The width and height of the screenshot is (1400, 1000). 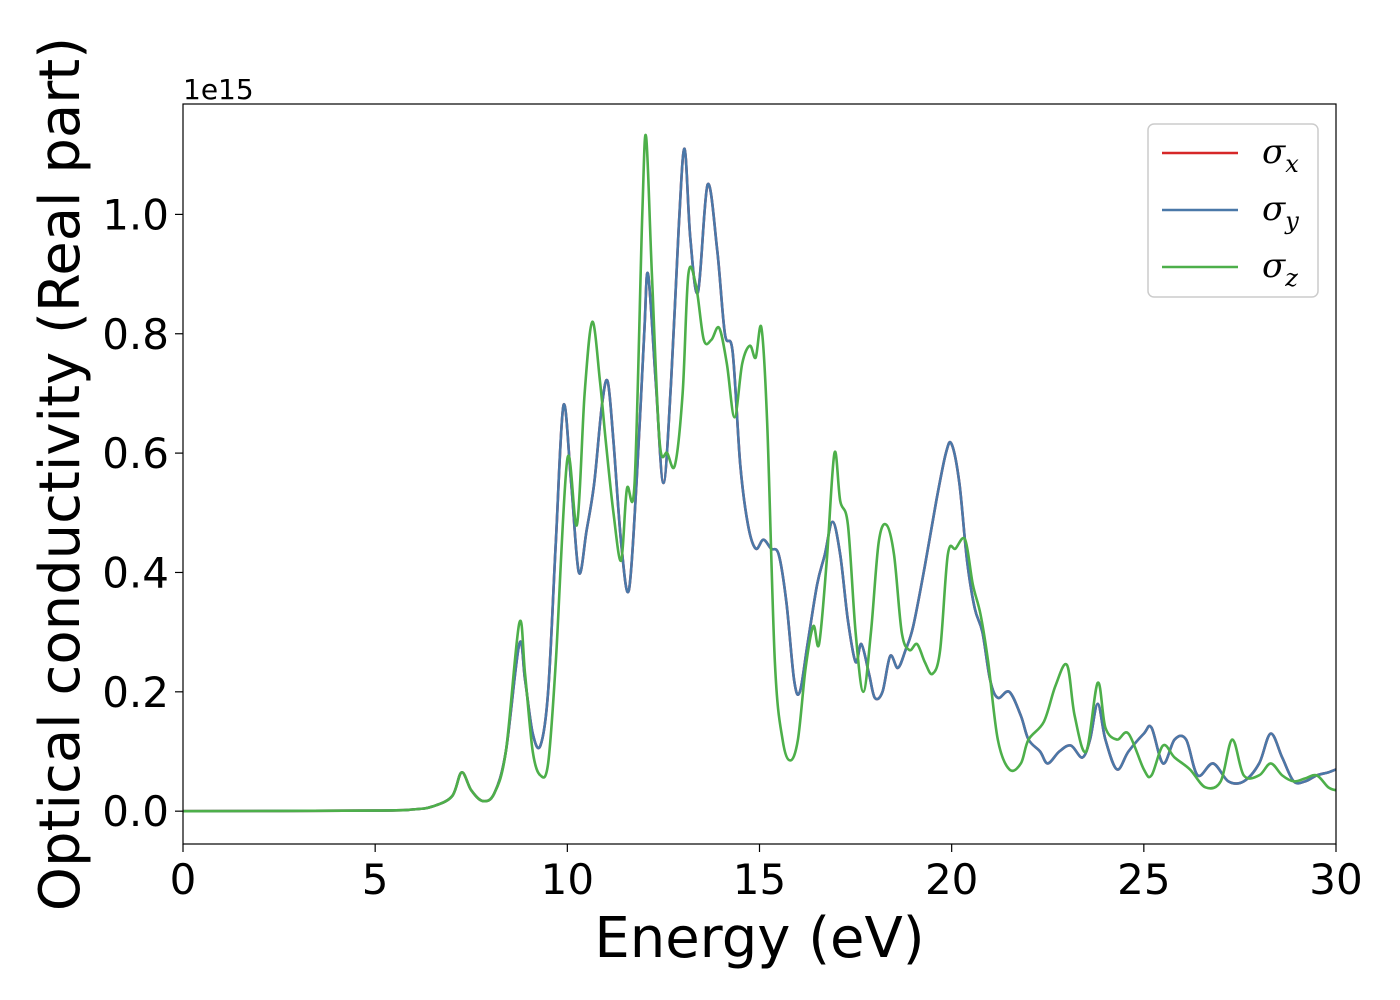 I want to click on x-tick-label: 5, so click(x=375, y=879).